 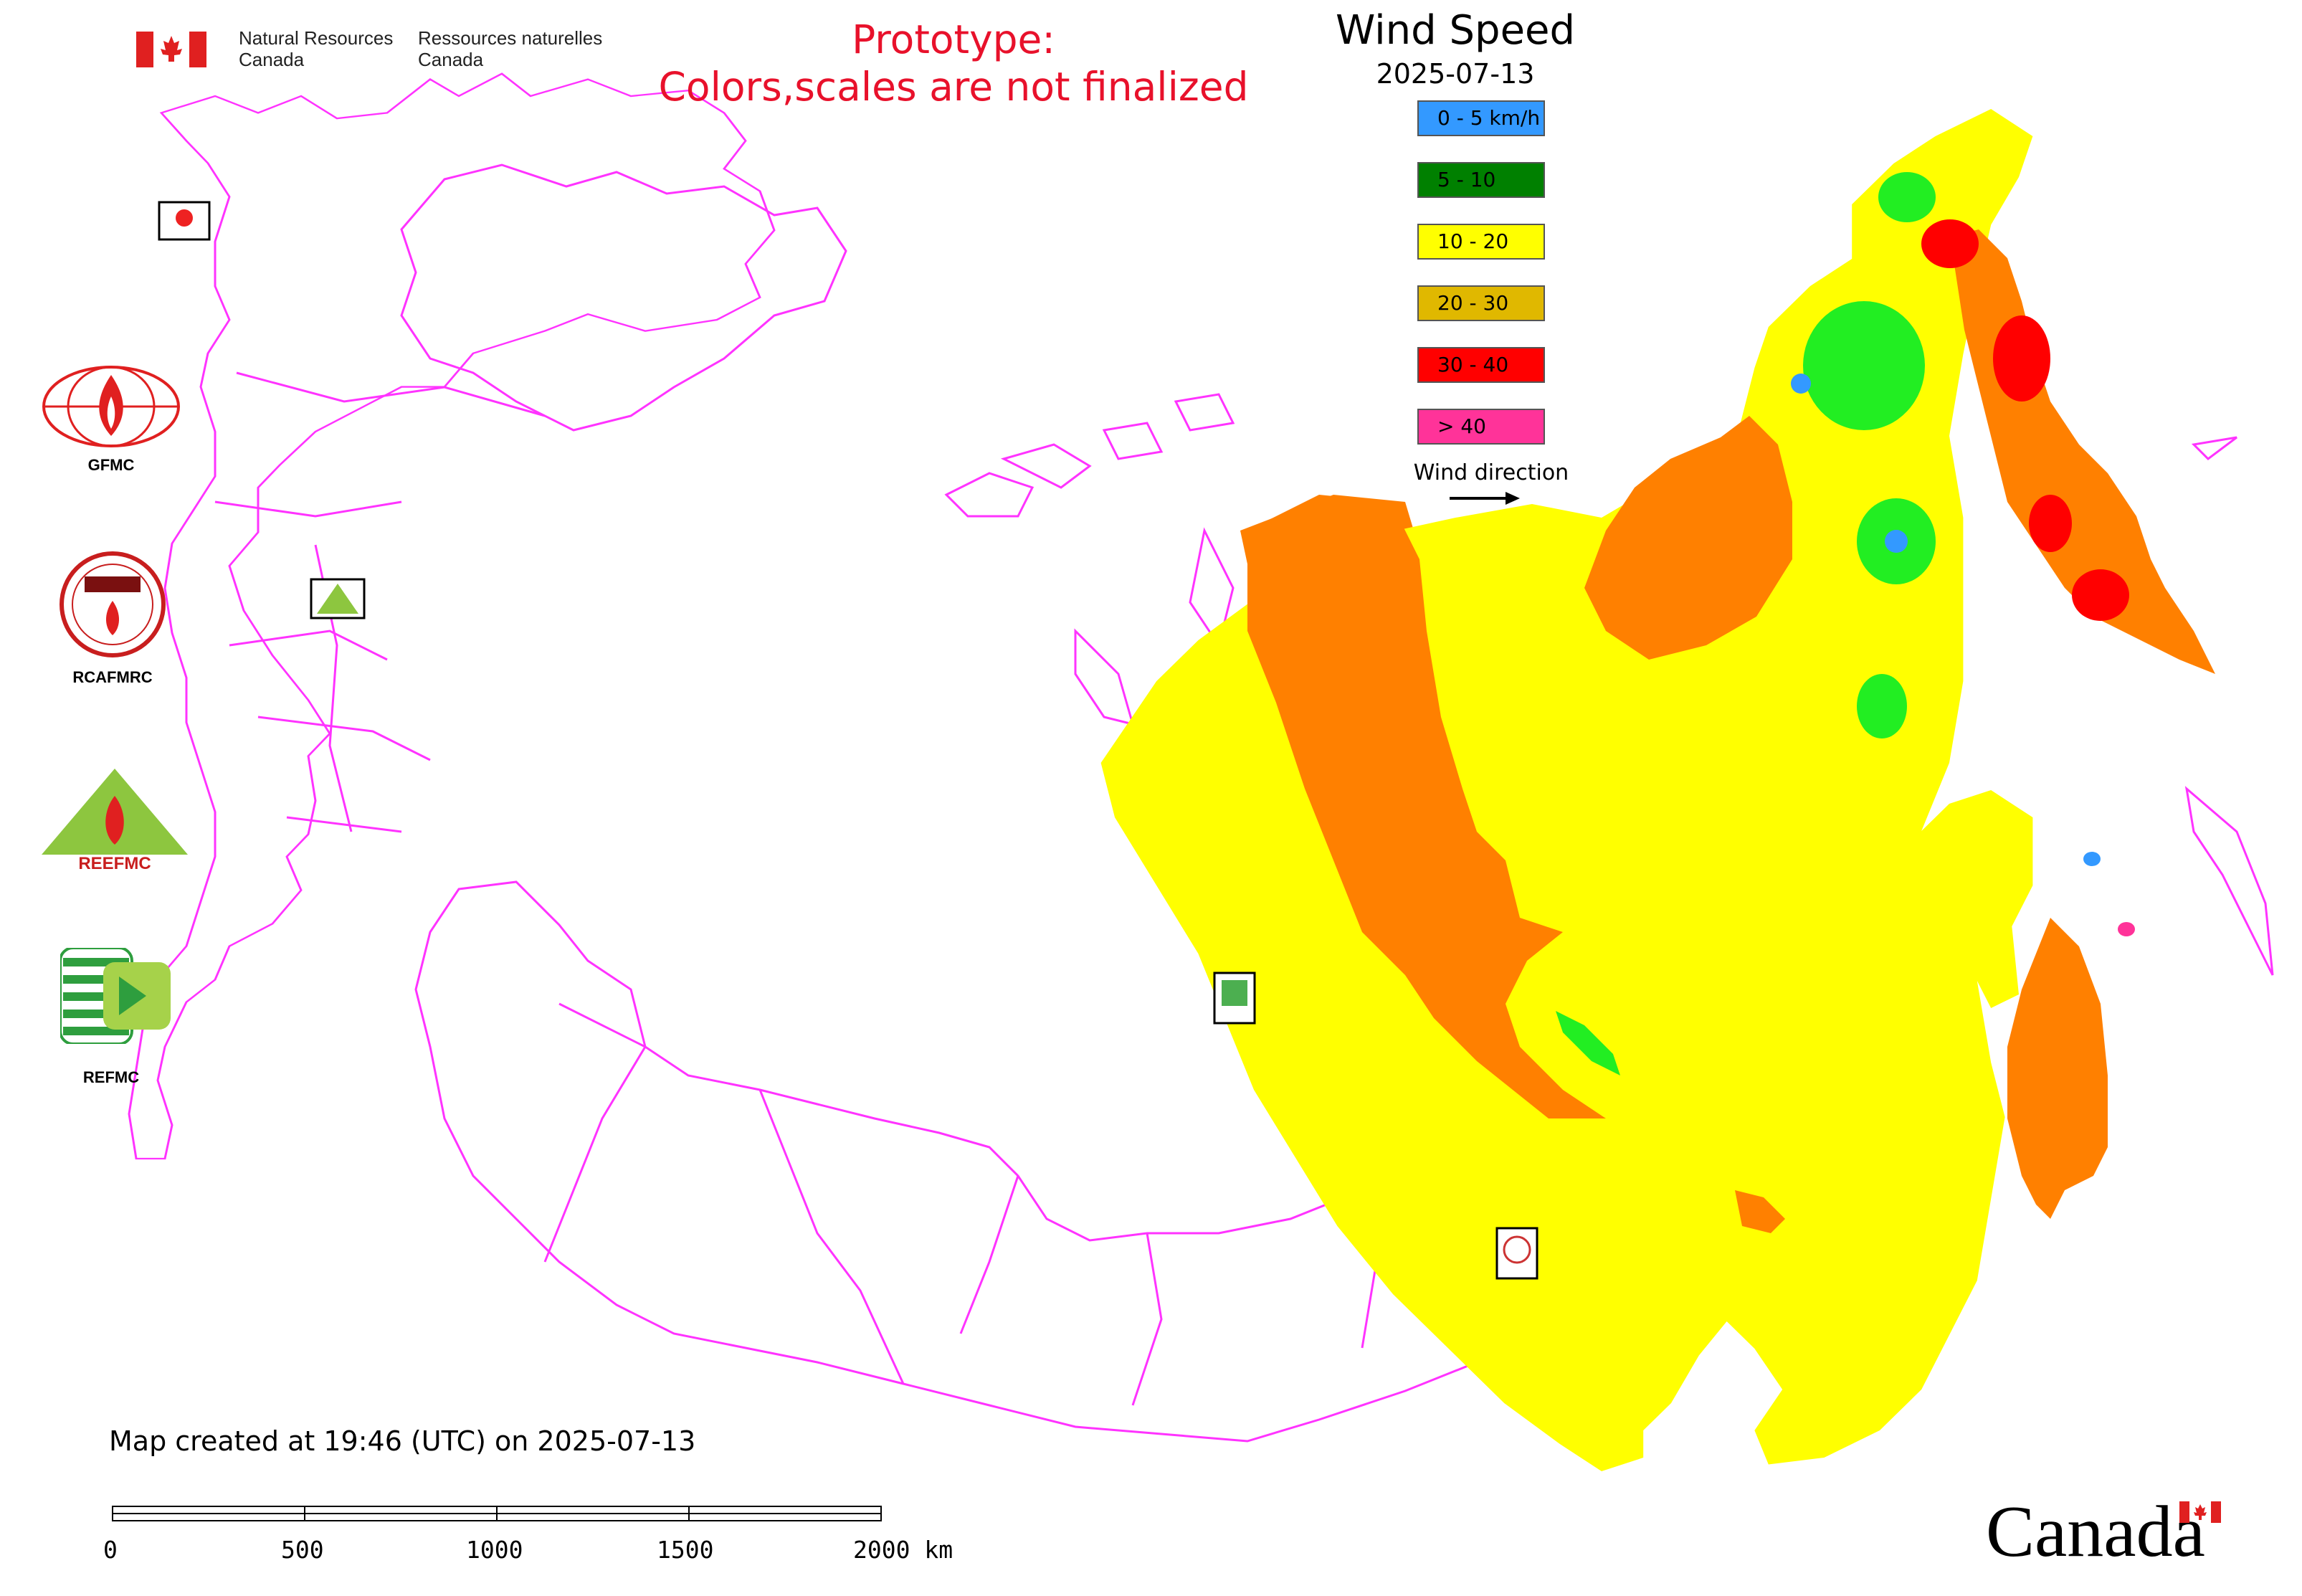 I want to click on nrcan-name-en-line2: Canada, so click(x=272, y=59).